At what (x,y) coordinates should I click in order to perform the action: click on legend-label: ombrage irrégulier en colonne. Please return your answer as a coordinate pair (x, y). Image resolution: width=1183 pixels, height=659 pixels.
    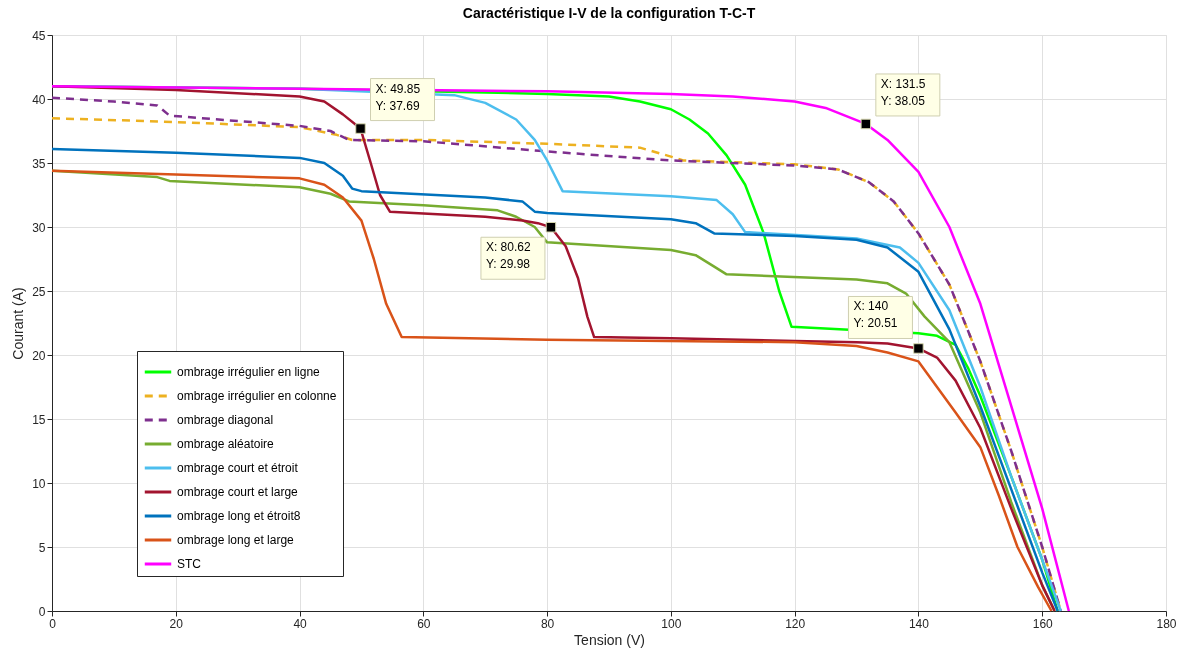
    Looking at the image, I should click on (257, 396).